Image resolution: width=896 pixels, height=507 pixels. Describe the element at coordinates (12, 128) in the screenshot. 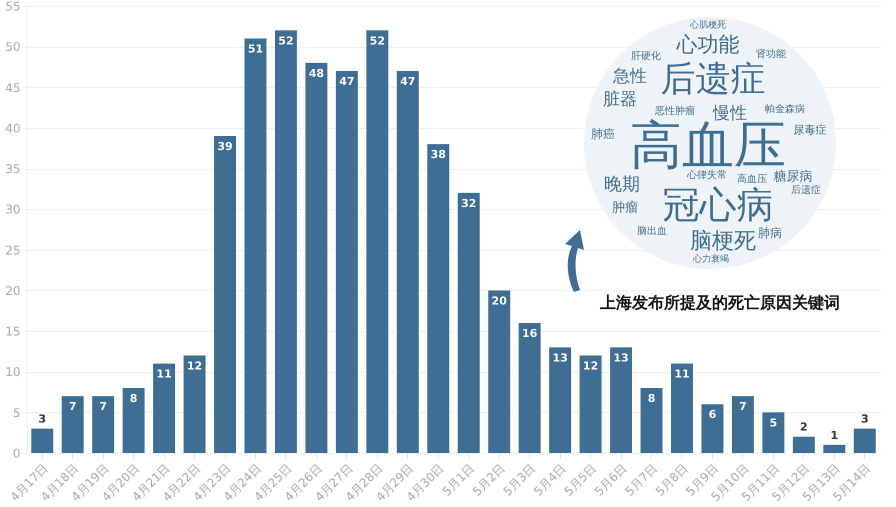

I see `y-tick-label: 40` at that location.